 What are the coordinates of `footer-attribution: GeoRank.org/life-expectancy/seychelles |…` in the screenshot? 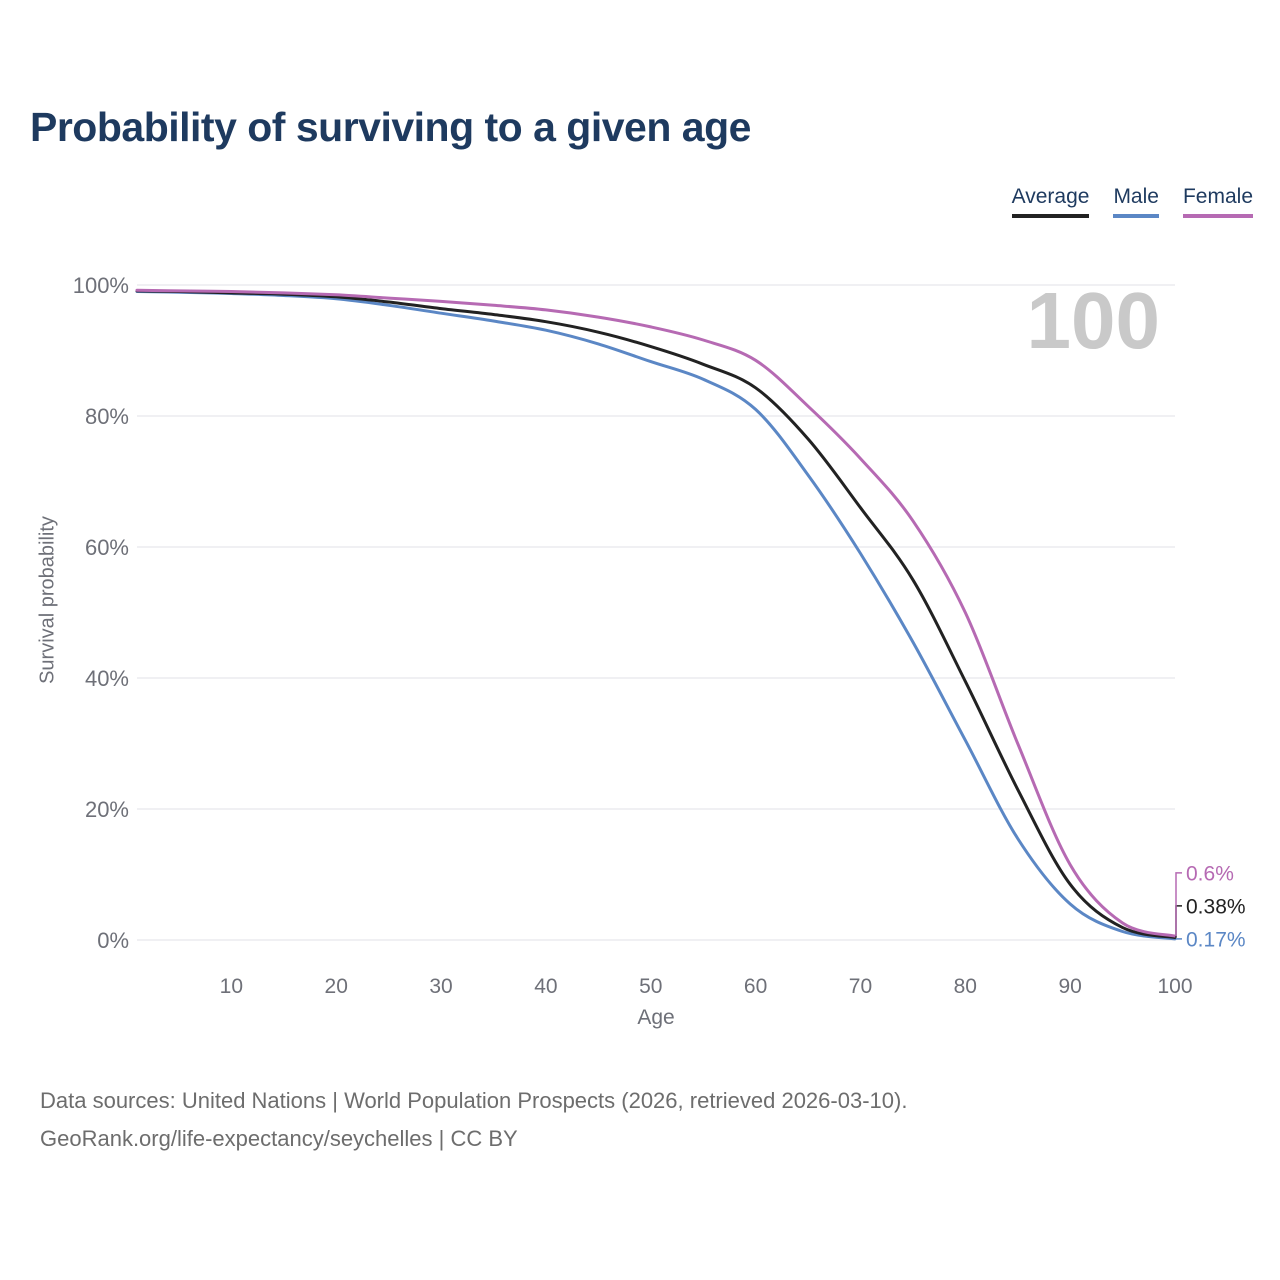 It's located at (279, 1138).